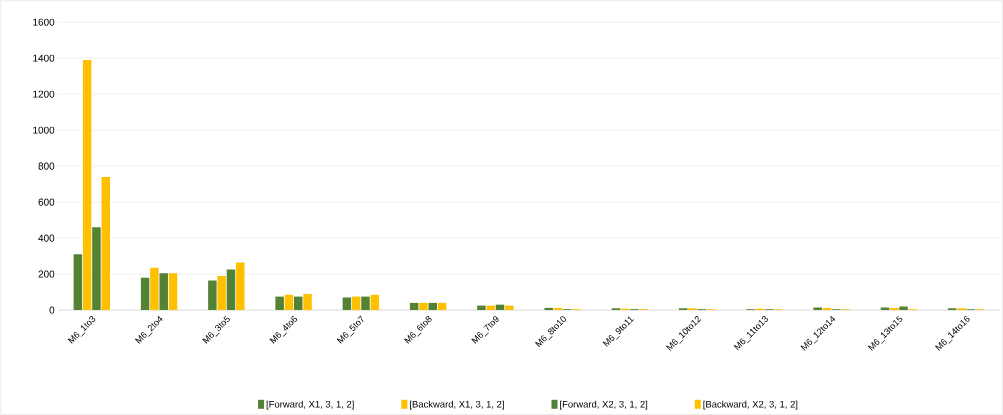  I want to click on y-tick-label: 1200, so click(44, 94).